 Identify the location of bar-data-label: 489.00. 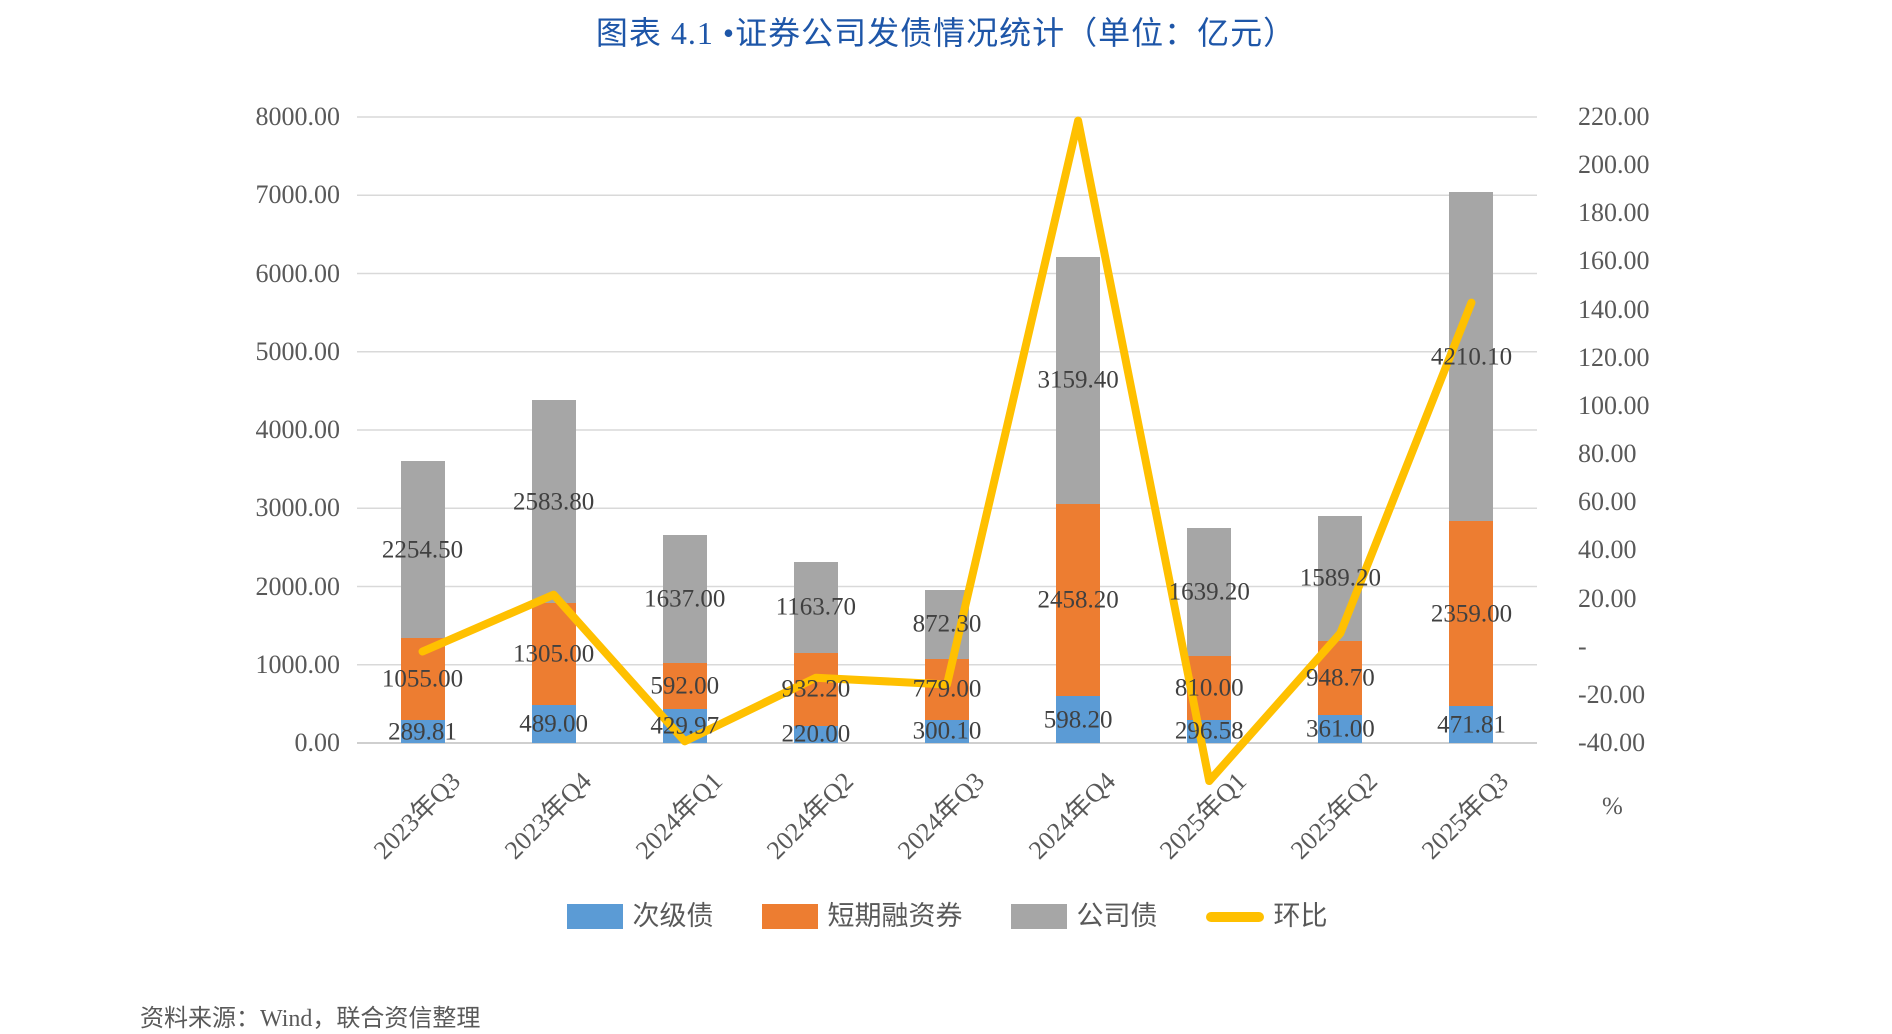
(554, 724).